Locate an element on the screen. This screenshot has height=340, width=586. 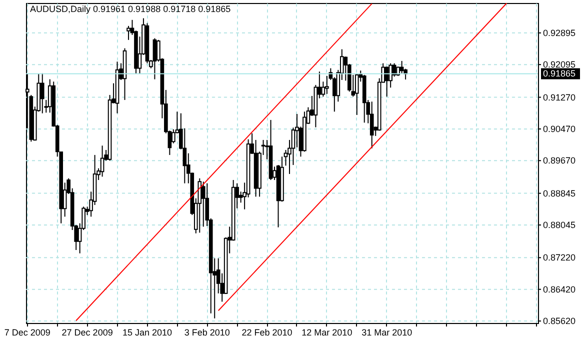
x-tick-label: 7 Dec 2009 is located at coordinates (27, 333).